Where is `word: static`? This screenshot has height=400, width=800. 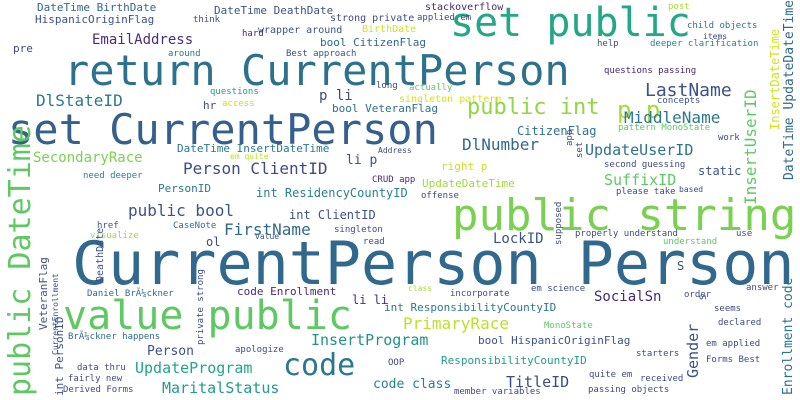
word: static is located at coordinates (720, 171).